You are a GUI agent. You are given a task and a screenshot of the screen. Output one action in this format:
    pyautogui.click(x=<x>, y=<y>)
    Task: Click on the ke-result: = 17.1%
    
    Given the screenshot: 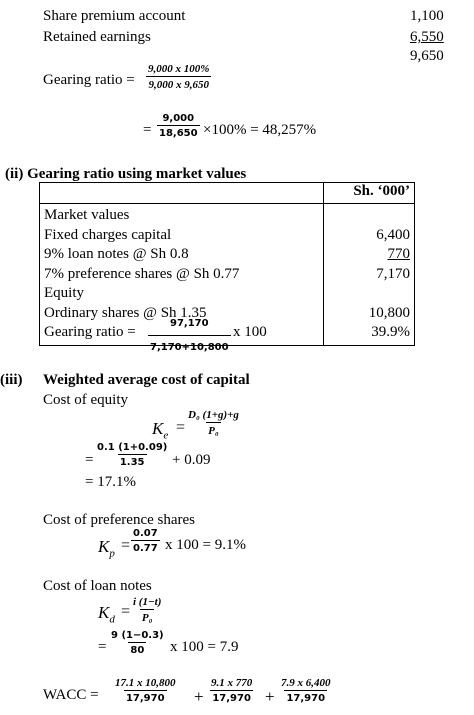 What is the action you would take?
    pyautogui.click(x=110, y=482)
    